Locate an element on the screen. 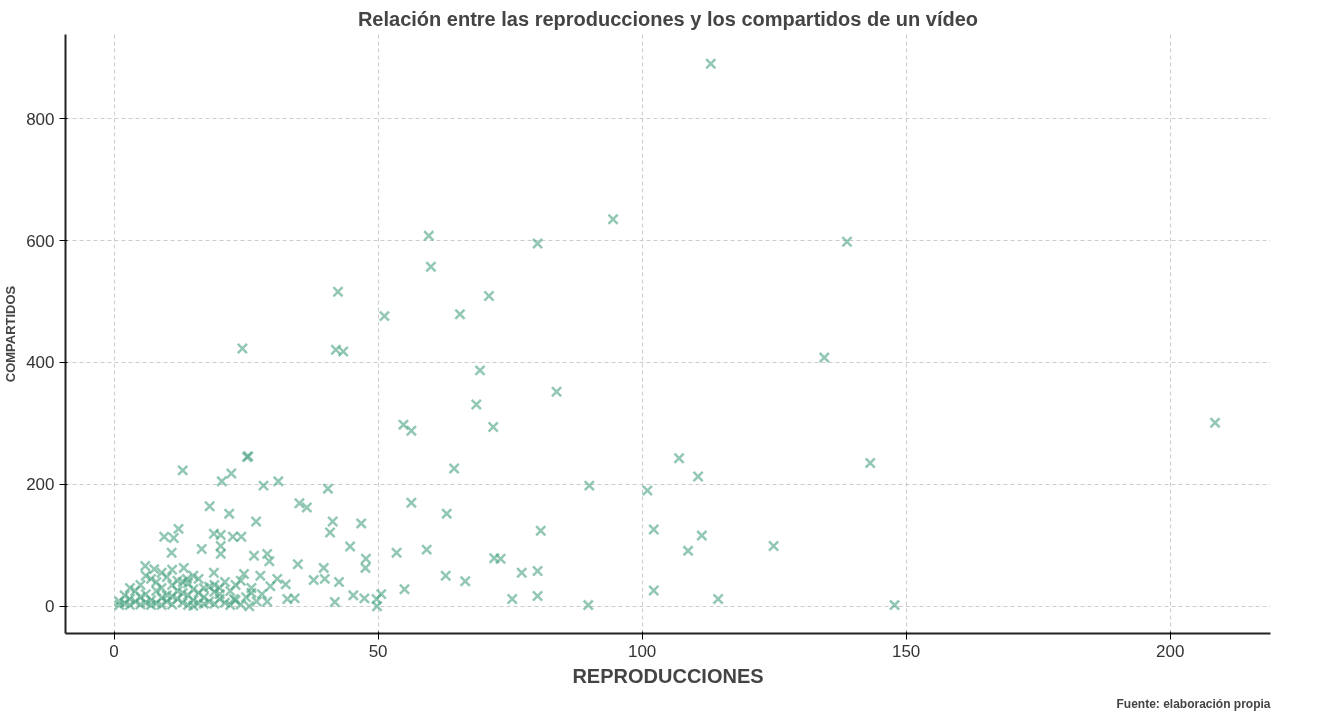 The height and width of the screenshot is (723, 1322). x-tick-label: 200 is located at coordinates (1170, 651).